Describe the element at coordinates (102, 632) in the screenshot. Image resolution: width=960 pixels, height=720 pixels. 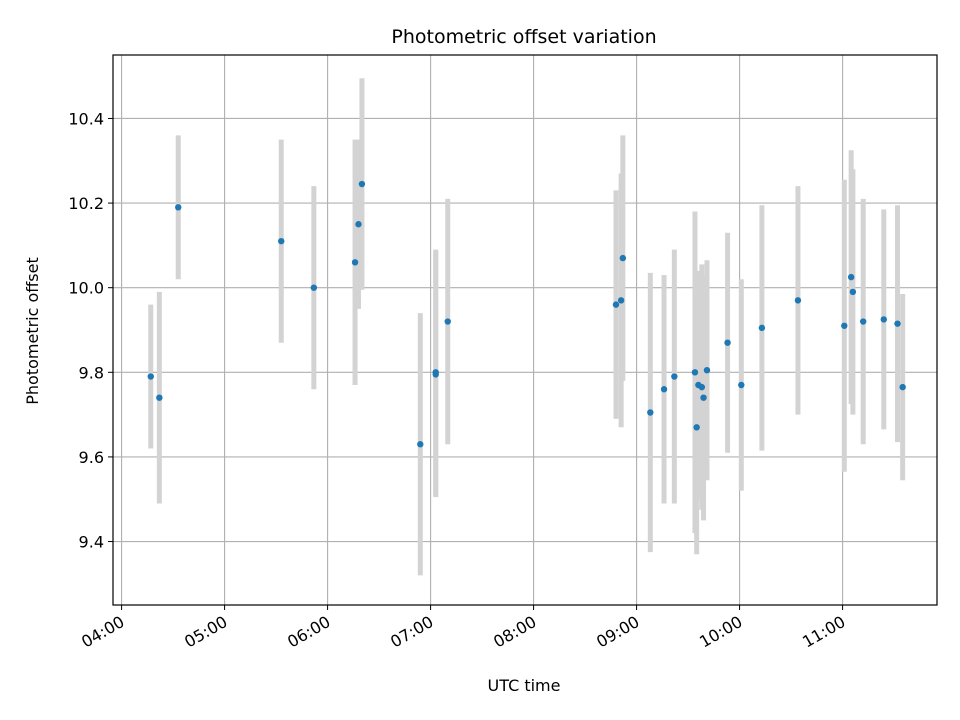
I see `x-tick-label: 04:00` at that location.